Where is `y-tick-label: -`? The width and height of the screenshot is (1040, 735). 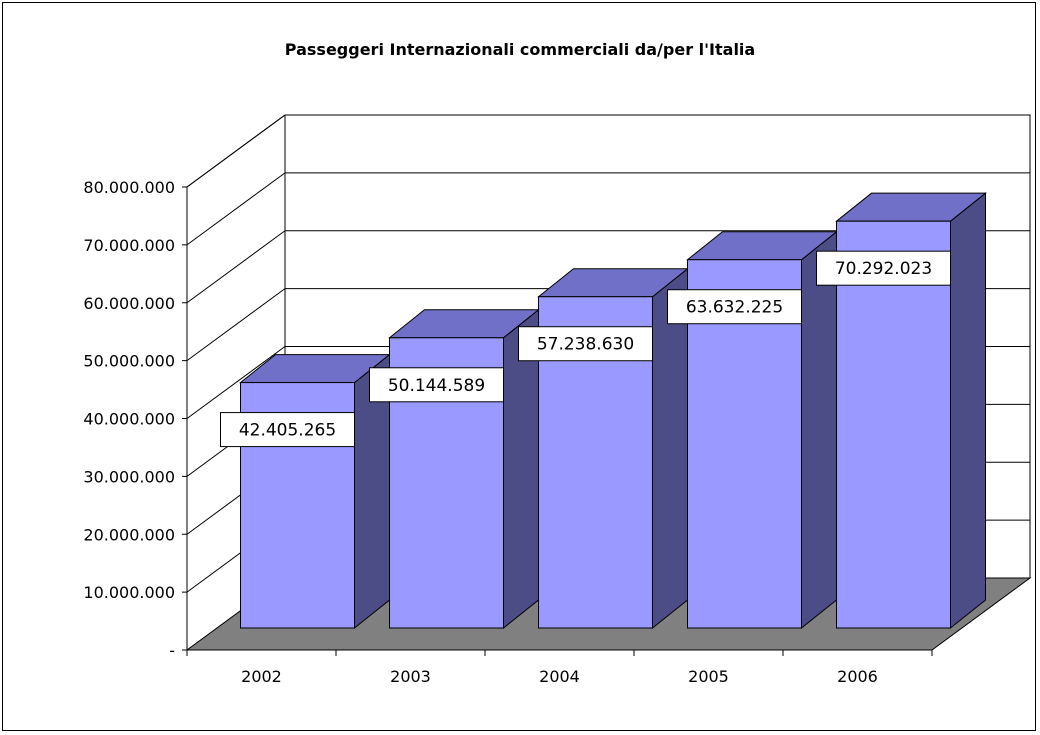 y-tick-label: - is located at coordinates (172, 650).